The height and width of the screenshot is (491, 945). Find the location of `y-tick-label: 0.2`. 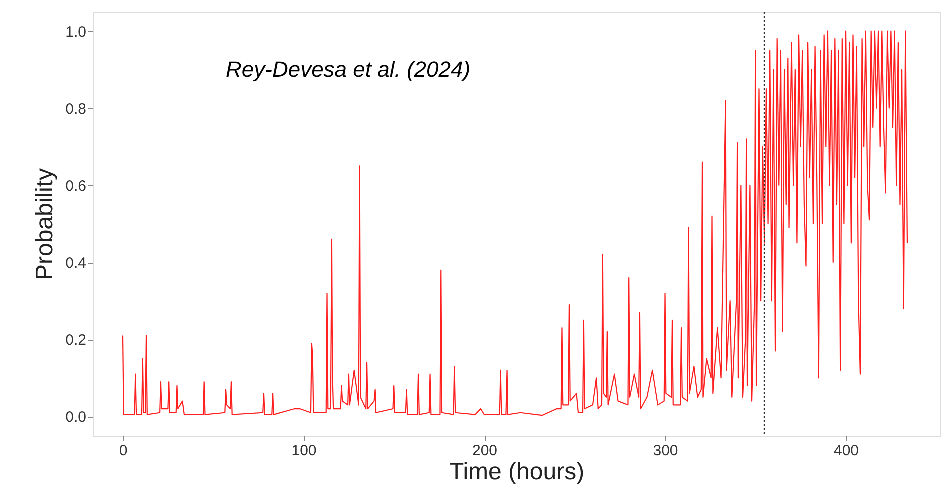

y-tick-label: 0.2 is located at coordinates (76, 341).